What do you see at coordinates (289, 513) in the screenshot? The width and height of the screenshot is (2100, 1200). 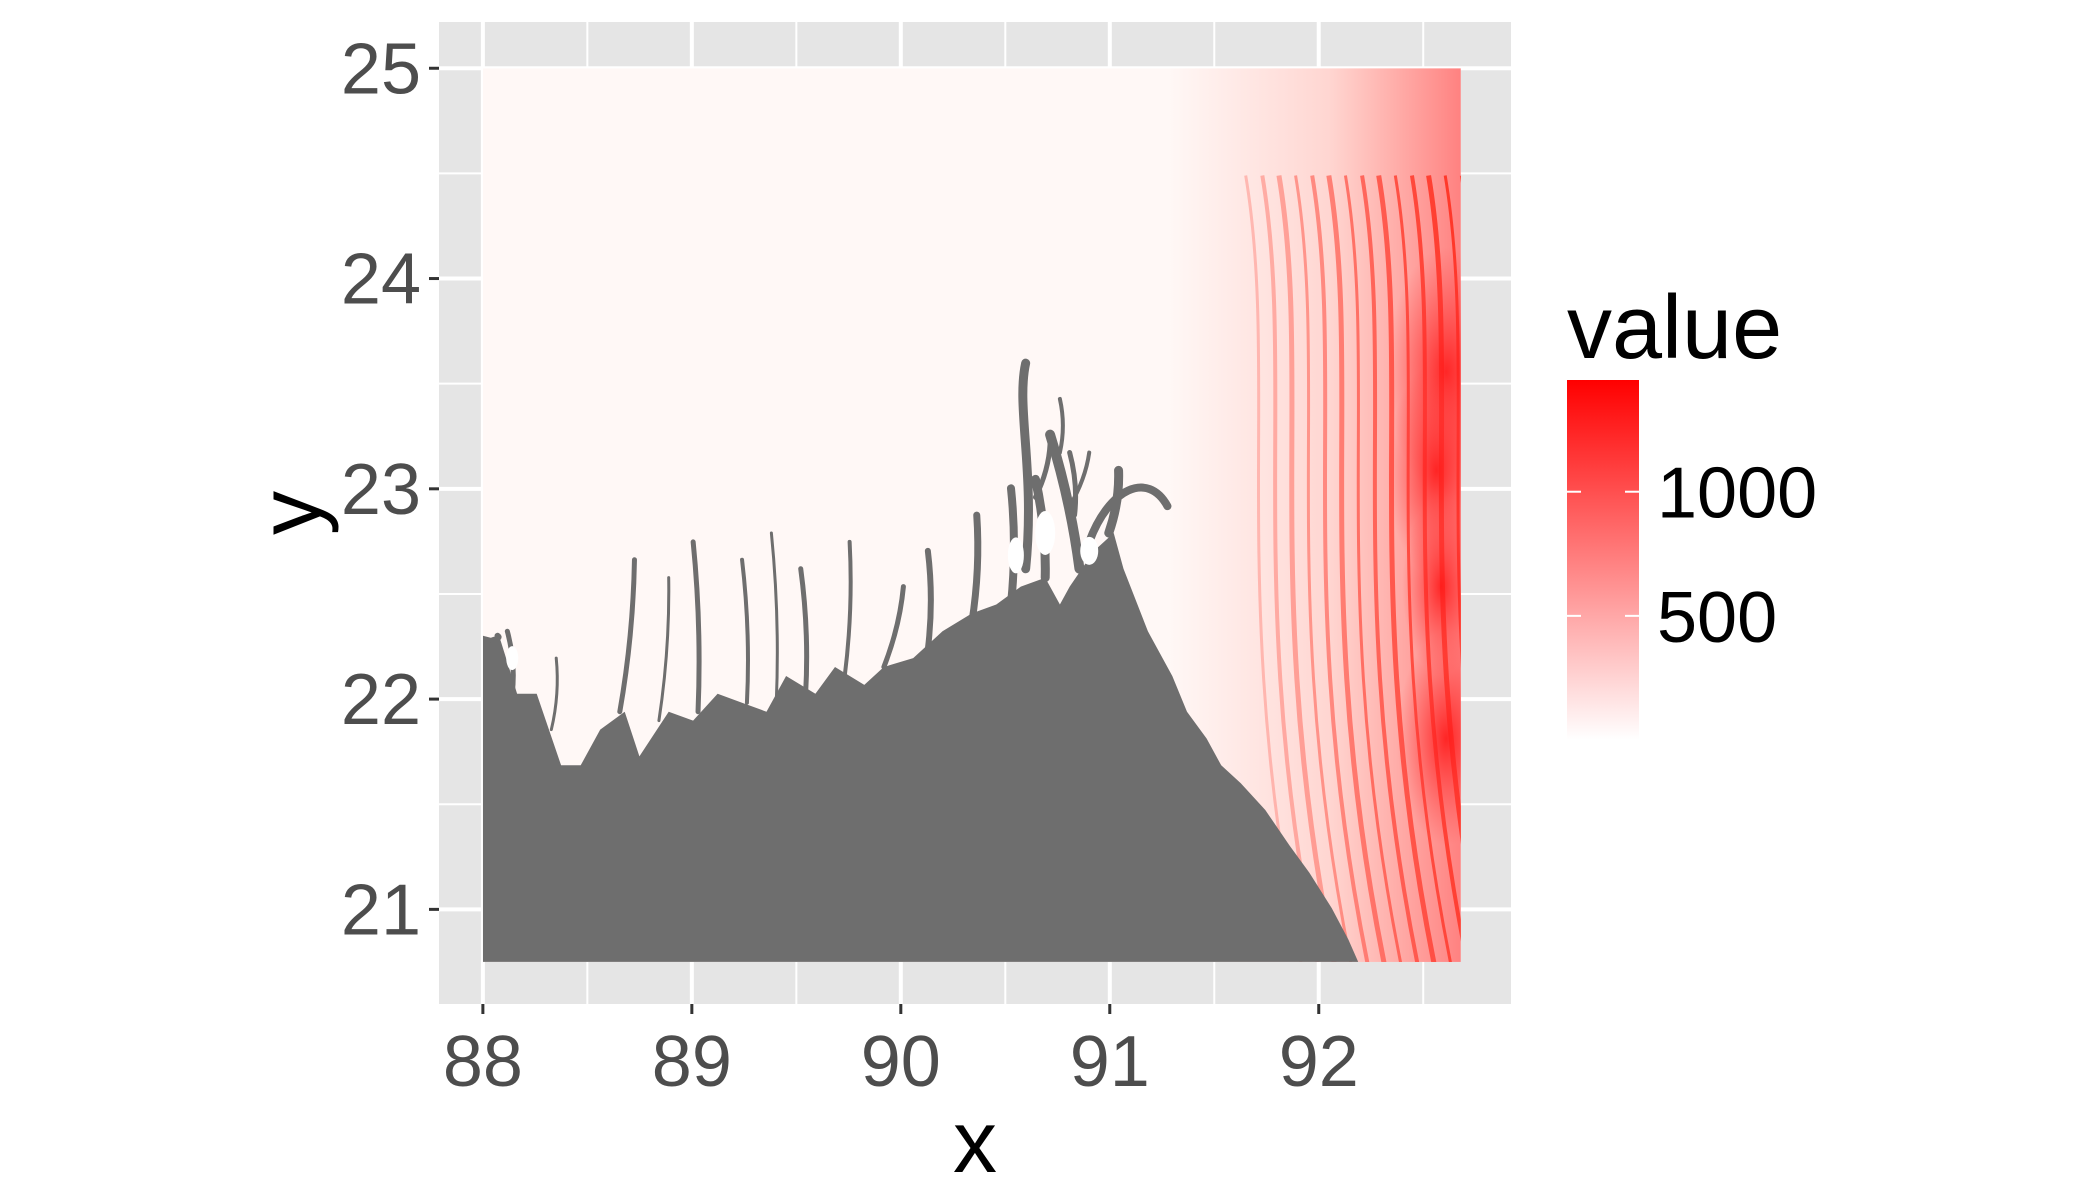 I see `y-axis-title: y` at bounding box center [289, 513].